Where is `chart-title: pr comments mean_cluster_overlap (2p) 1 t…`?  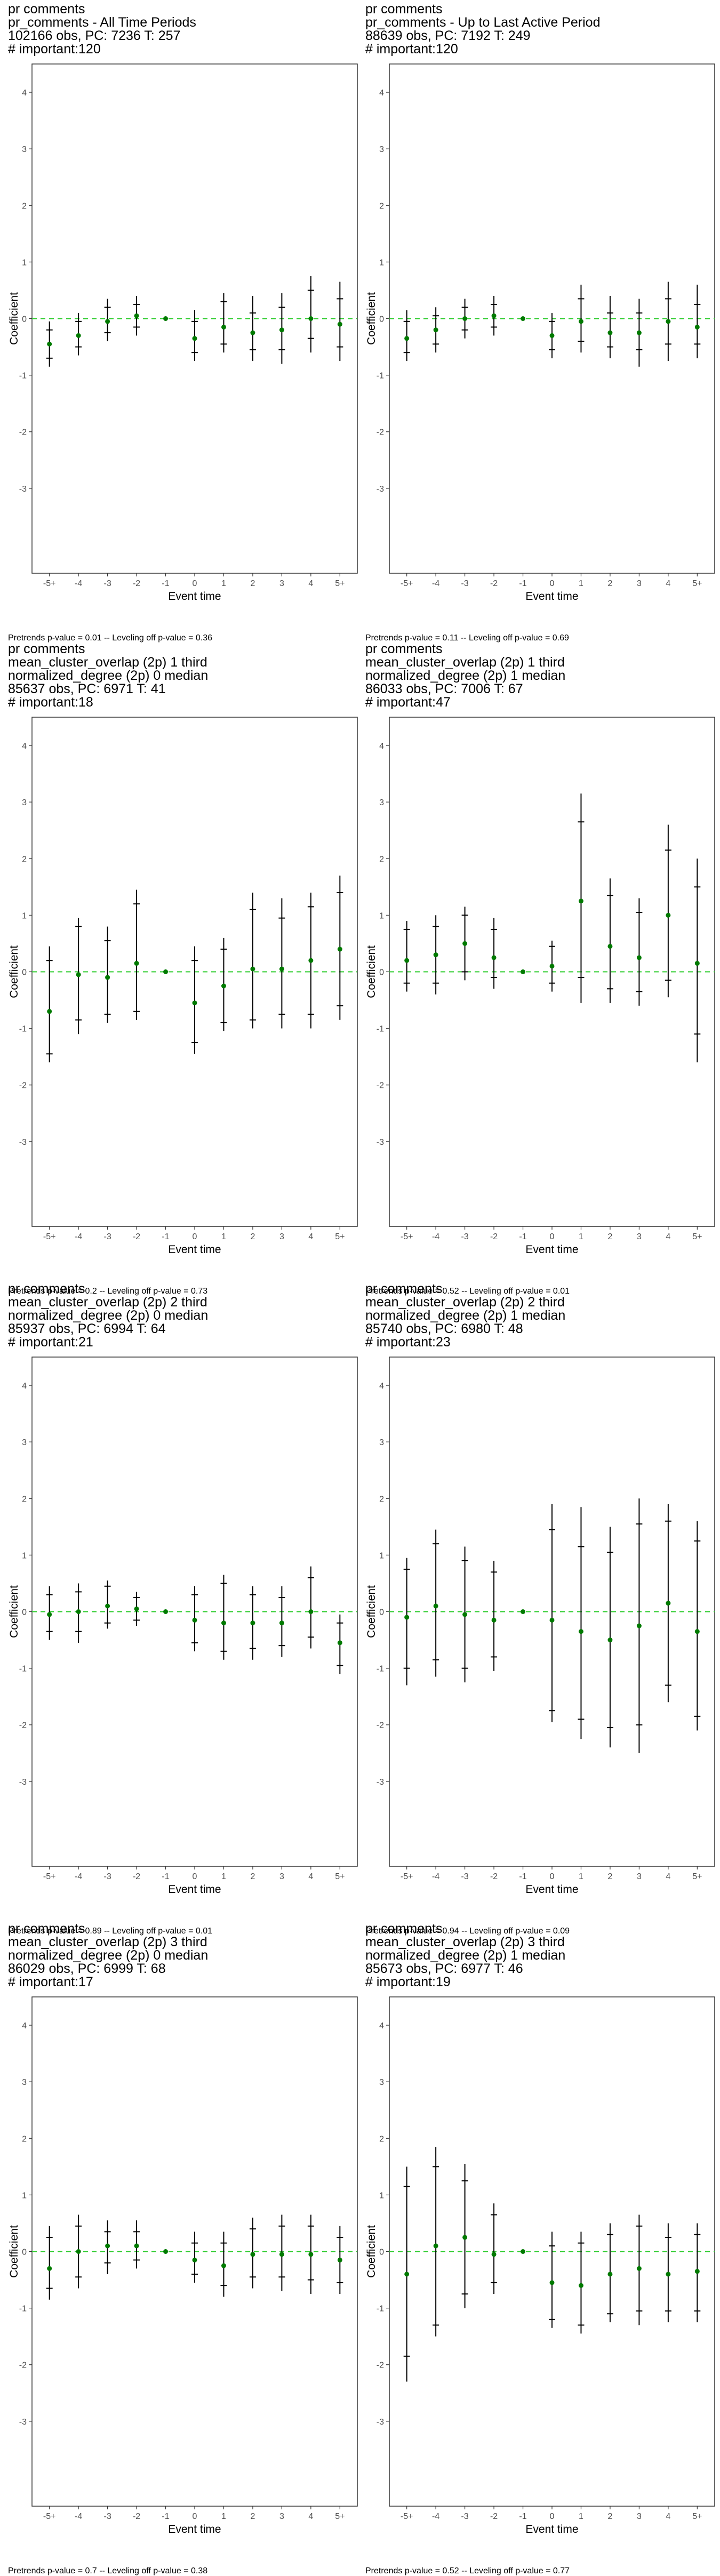 chart-title: pr comments mean_cluster_overlap (2p) 1 t… is located at coordinates (108, 676).